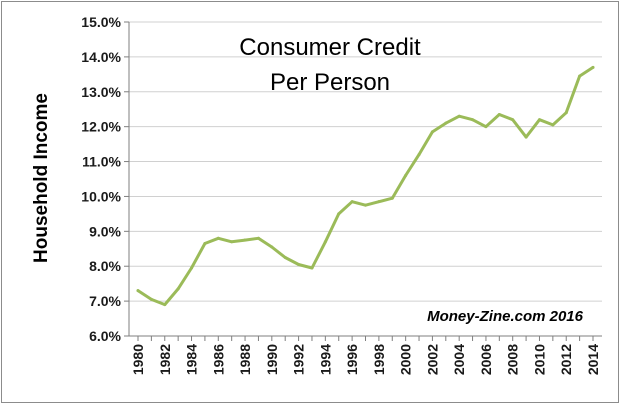 This screenshot has width=620, height=404. What do you see at coordinates (379, 359) in the screenshot?
I see `x-tick-label: 1998` at bounding box center [379, 359].